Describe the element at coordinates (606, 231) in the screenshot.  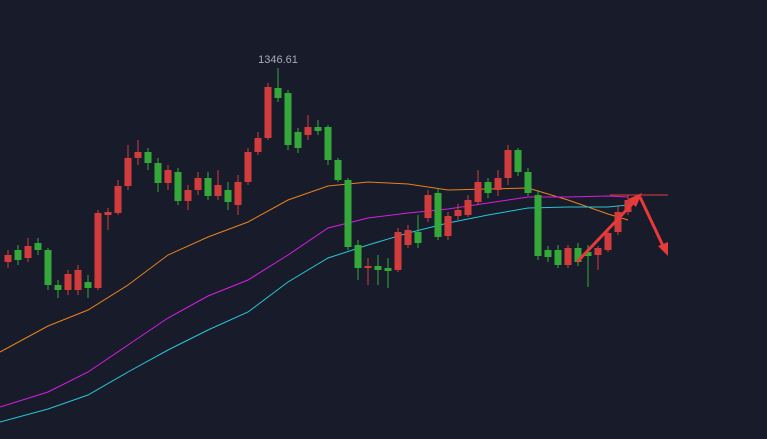
I see `arrow-up` at that location.